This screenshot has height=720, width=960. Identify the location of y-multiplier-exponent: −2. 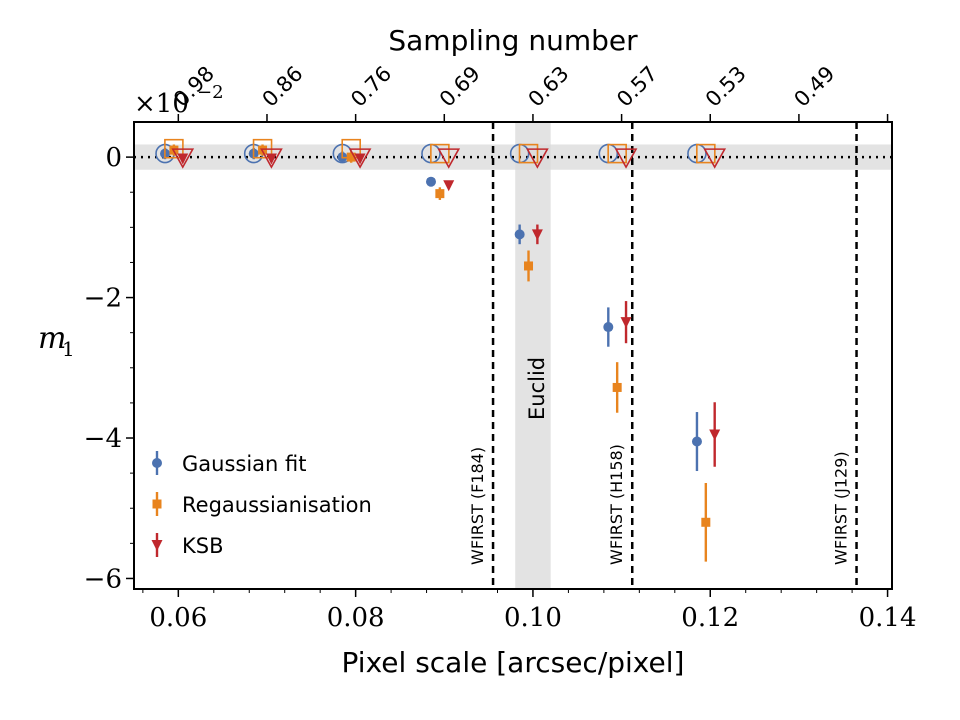
(210, 92).